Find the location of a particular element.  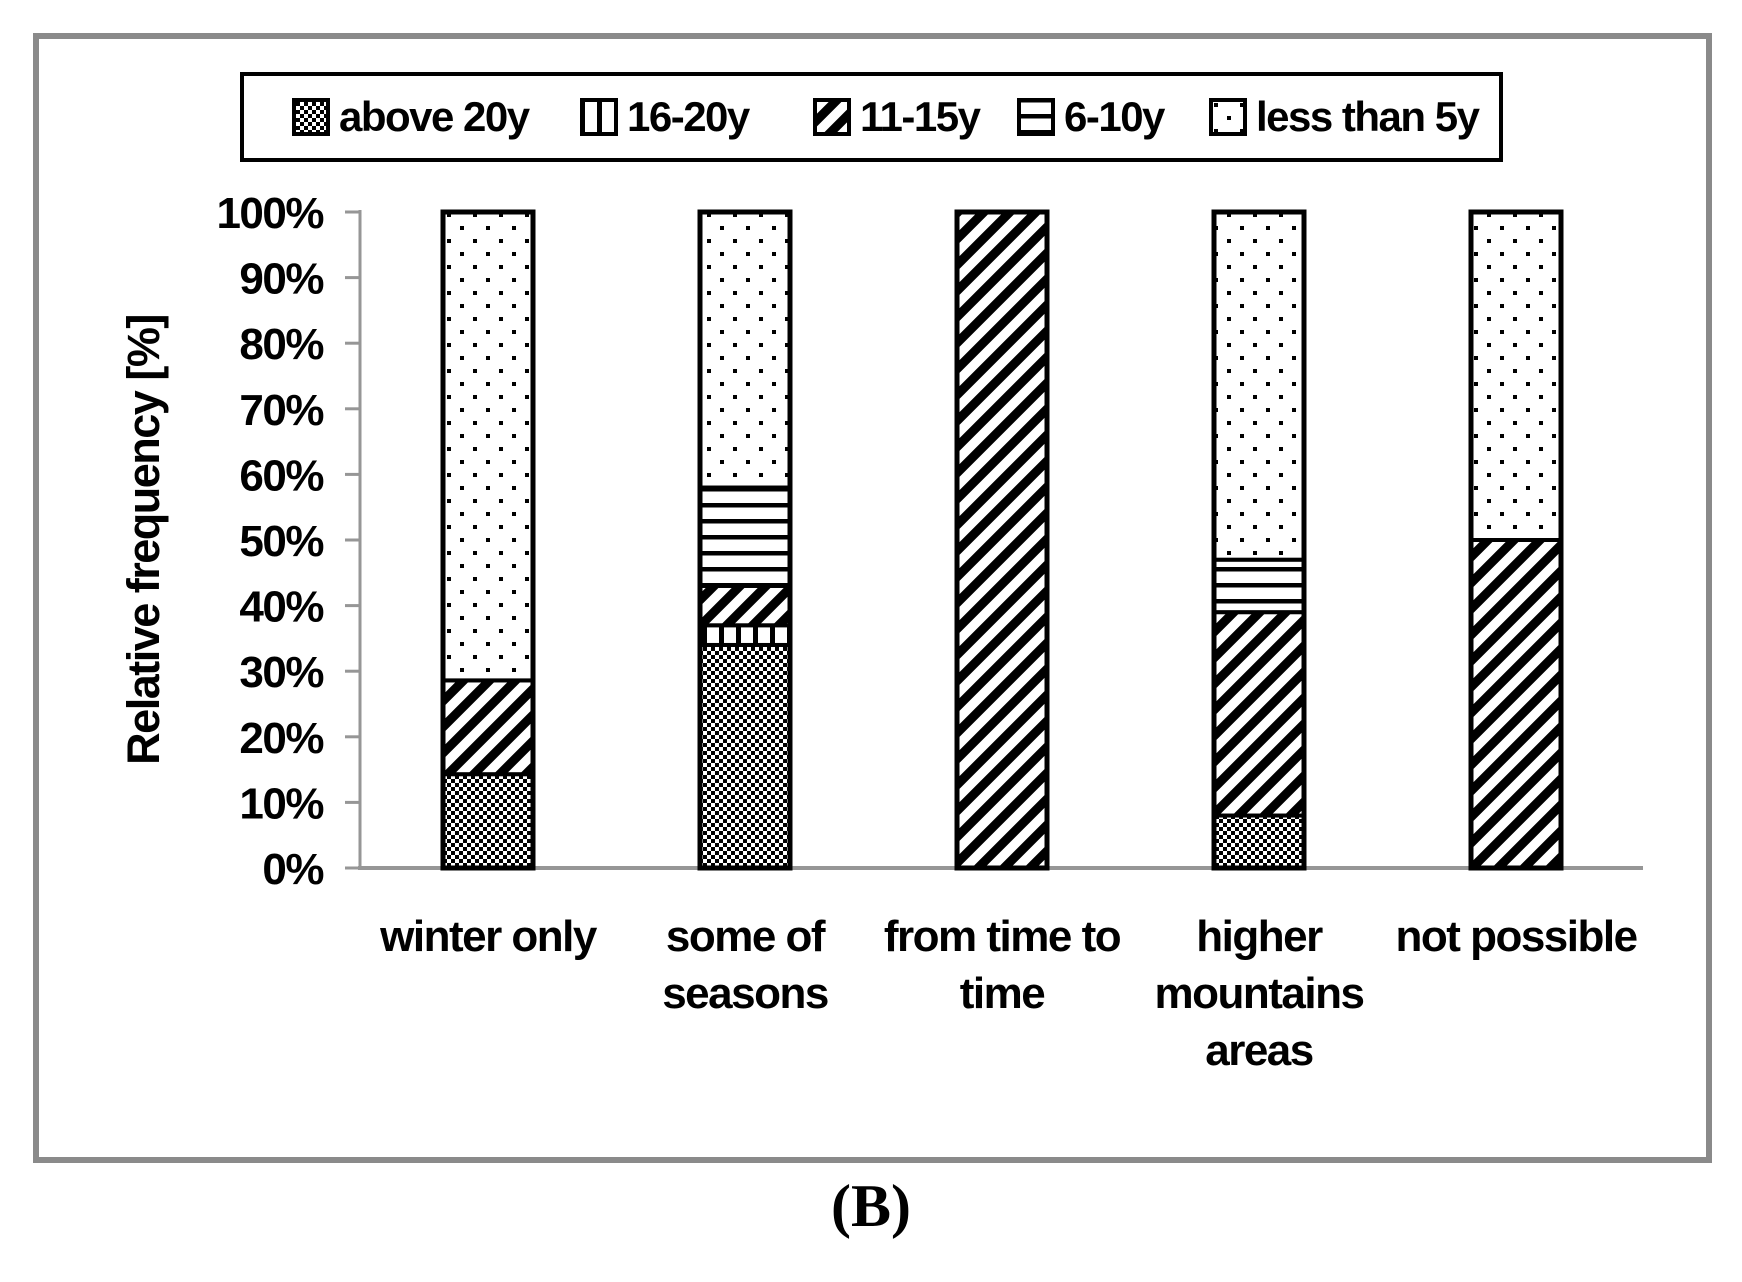

legend-item: 16-20y is located at coordinates (665, 117).